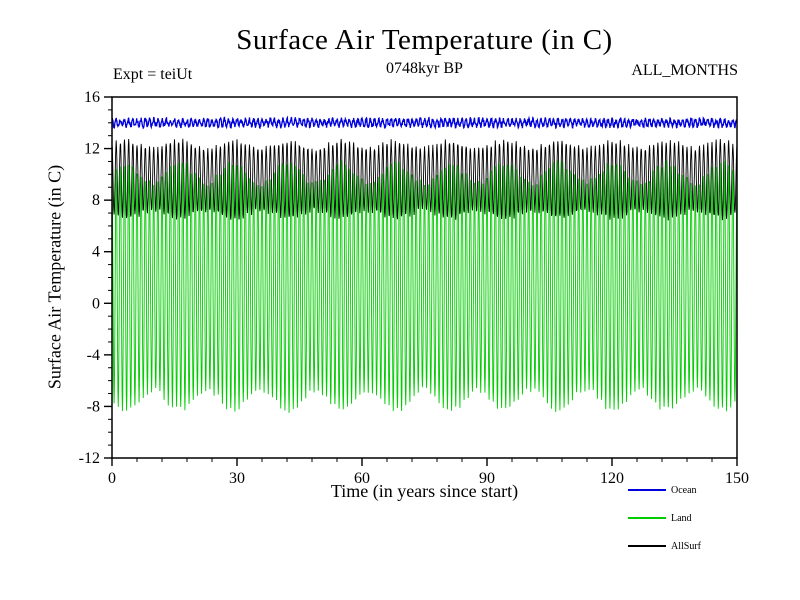 The image size is (800, 600). What do you see at coordinates (92, 97) in the screenshot?
I see `y-tick-label: 16` at bounding box center [92, 97].